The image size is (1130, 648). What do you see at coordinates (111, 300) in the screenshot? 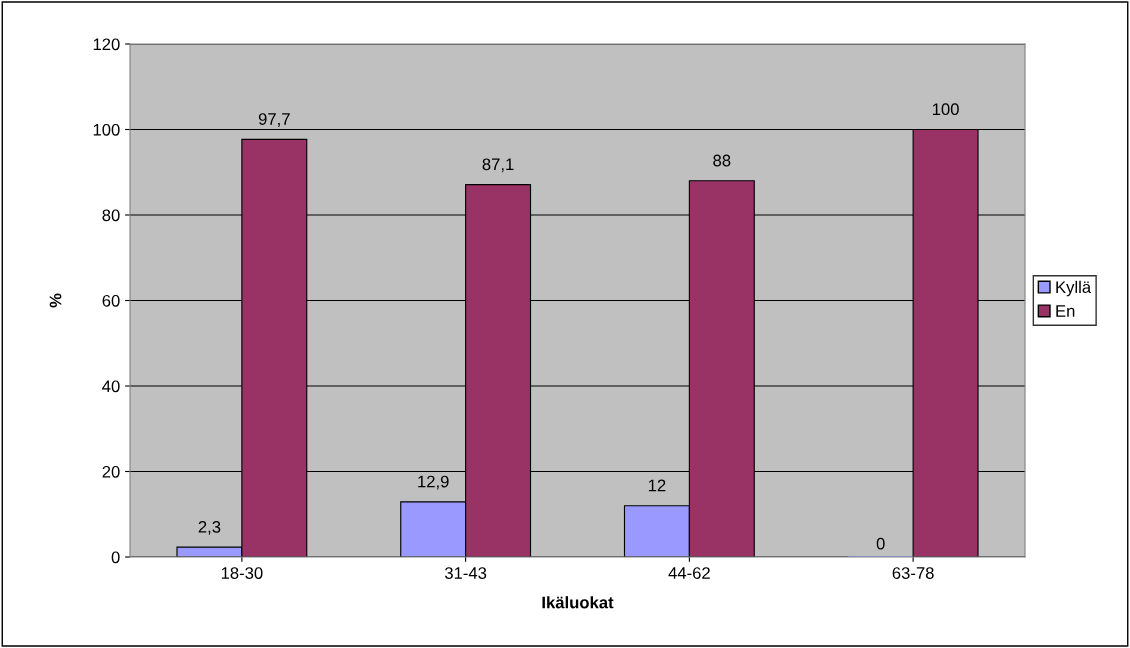
I see `y-tick-label: 60` at bounding box center [111, 300].